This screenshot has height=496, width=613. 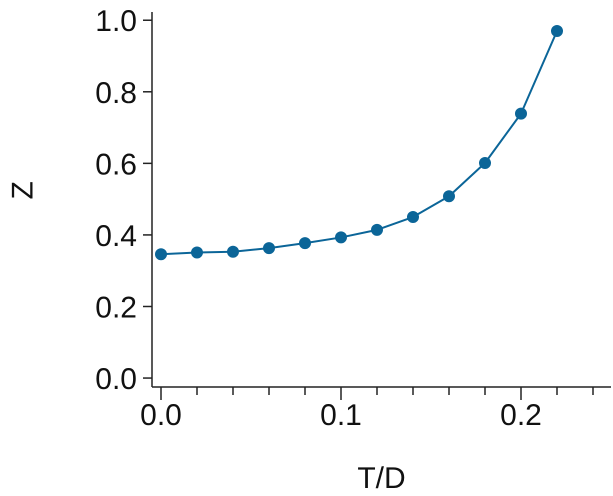 What do you see at coordinates (23, 190) in the screenshot?
I see `y-axis-title: Z` at bounding box center [23, 190].